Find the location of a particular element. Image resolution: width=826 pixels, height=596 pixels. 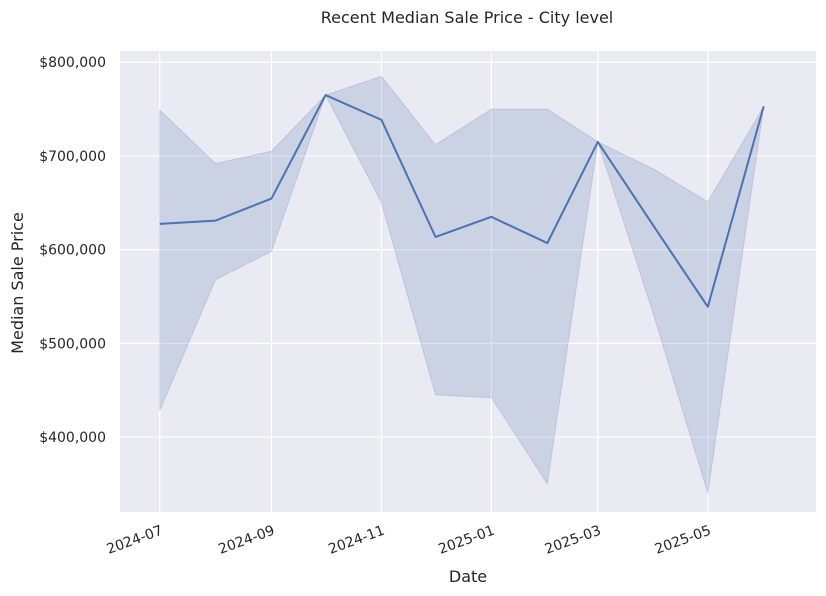

y-tick-label: $800,000 is located at coordinates (72, 63).